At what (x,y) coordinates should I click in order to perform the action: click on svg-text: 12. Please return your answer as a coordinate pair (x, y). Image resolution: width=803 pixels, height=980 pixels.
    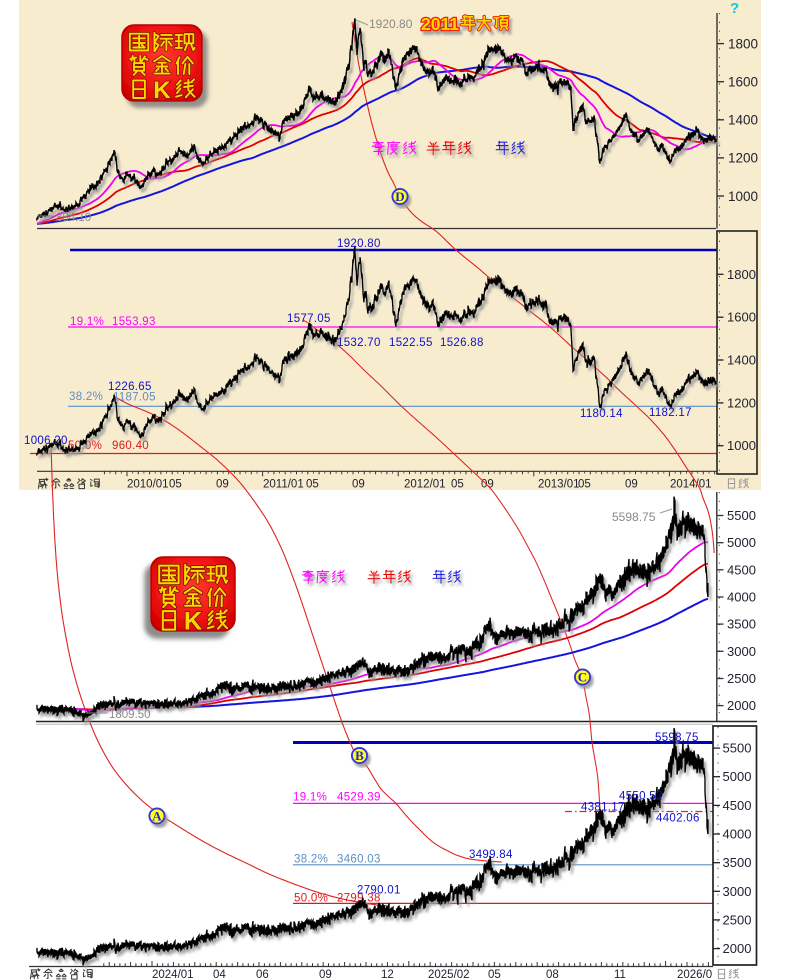
    Looking at the image, I should click on (387, 974).